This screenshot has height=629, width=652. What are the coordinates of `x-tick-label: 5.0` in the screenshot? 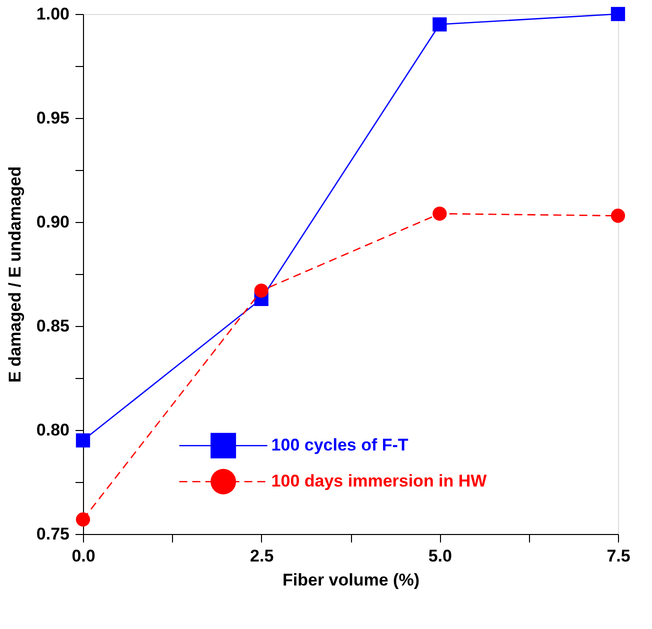 It's located at (440, 556).